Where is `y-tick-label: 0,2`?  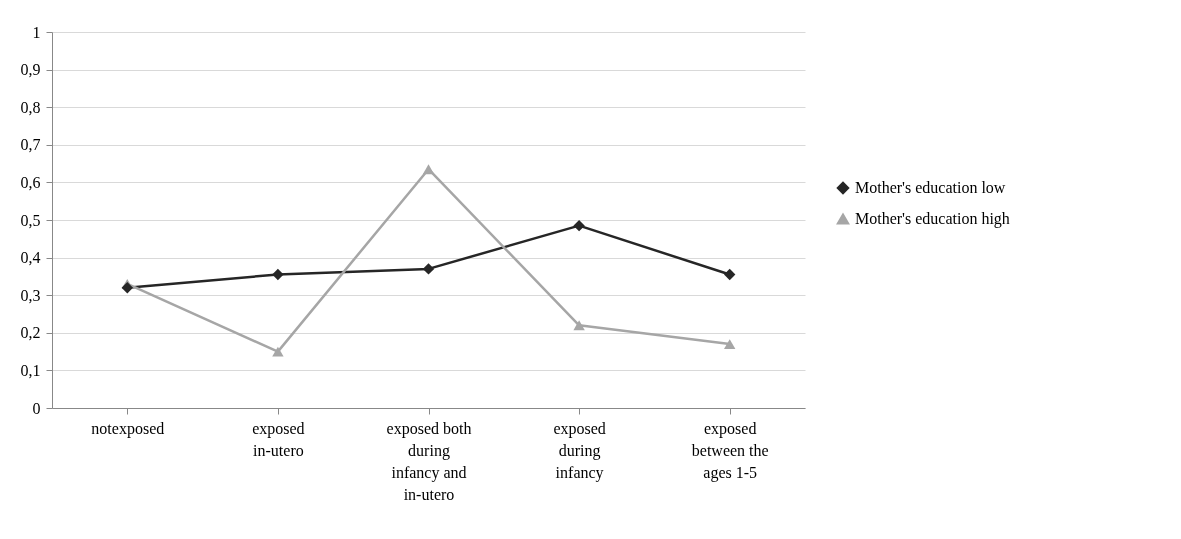
y-tick-label: 0,2 is located at coordinates (30, 333).